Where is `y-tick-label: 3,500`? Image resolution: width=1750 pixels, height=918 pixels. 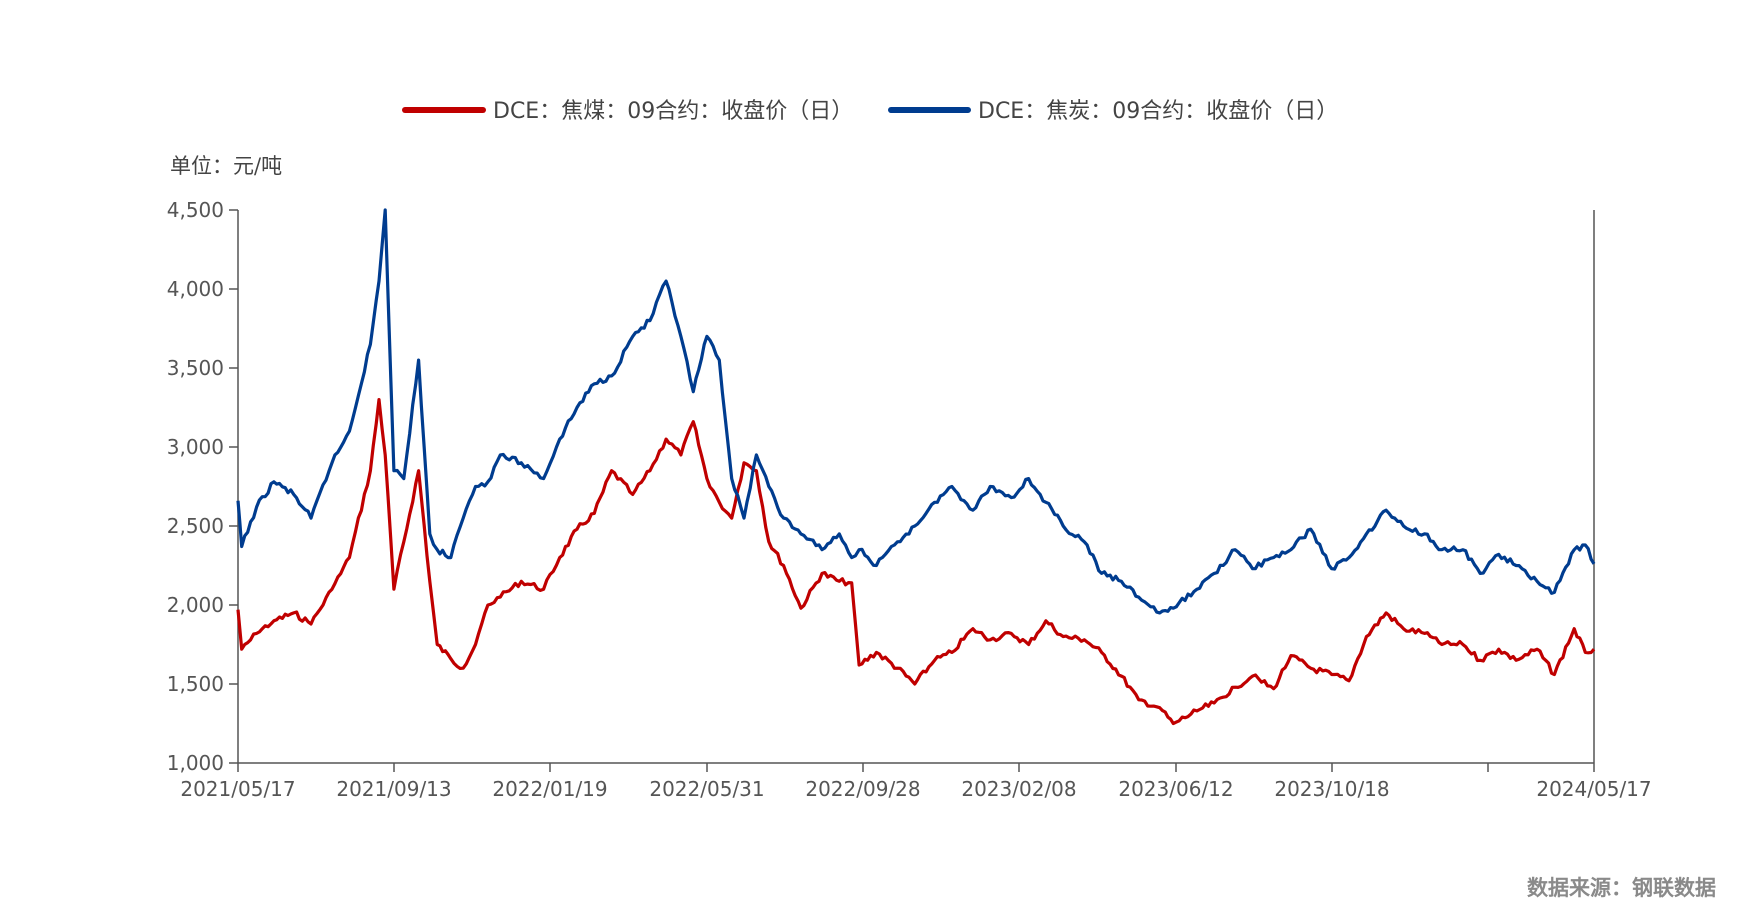 y-tick-label: 3,500 is located at coordinates (195, 368).